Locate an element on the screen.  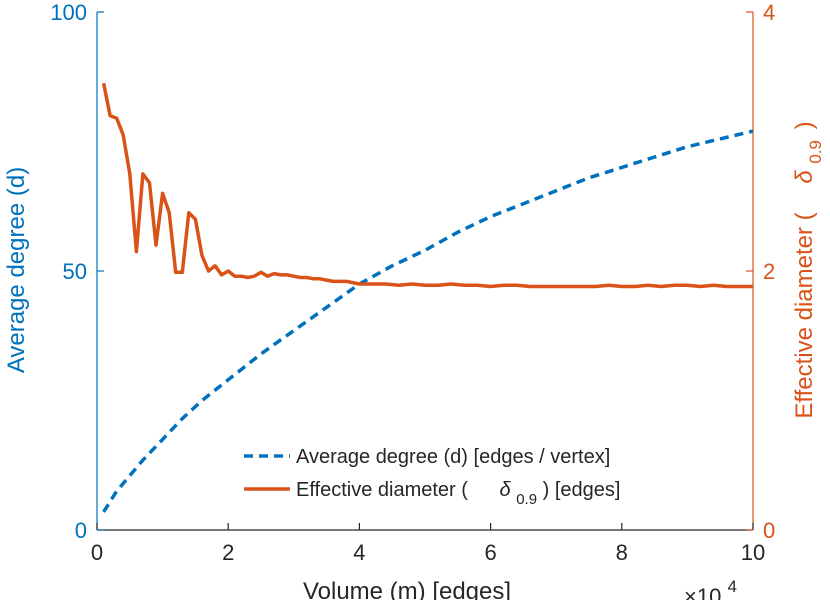
x-tick-label: 6 is located at coordinates (490, 552).